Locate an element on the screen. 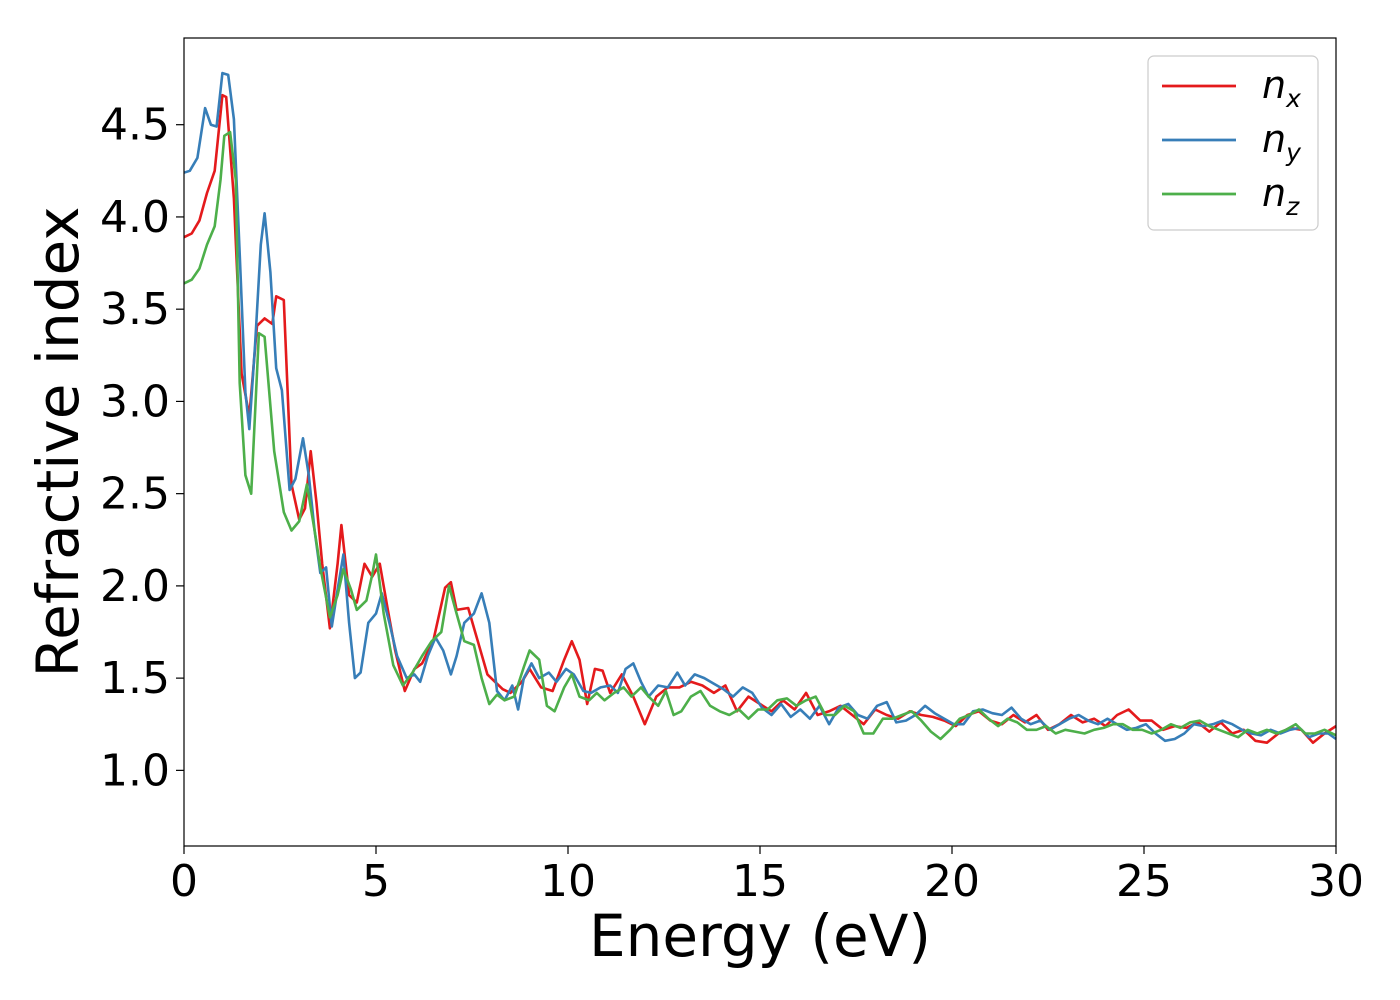 The height and width of the screenshot is (1000, 1400). y-tick-label: 3.5 is located at coordinates (135, 309).